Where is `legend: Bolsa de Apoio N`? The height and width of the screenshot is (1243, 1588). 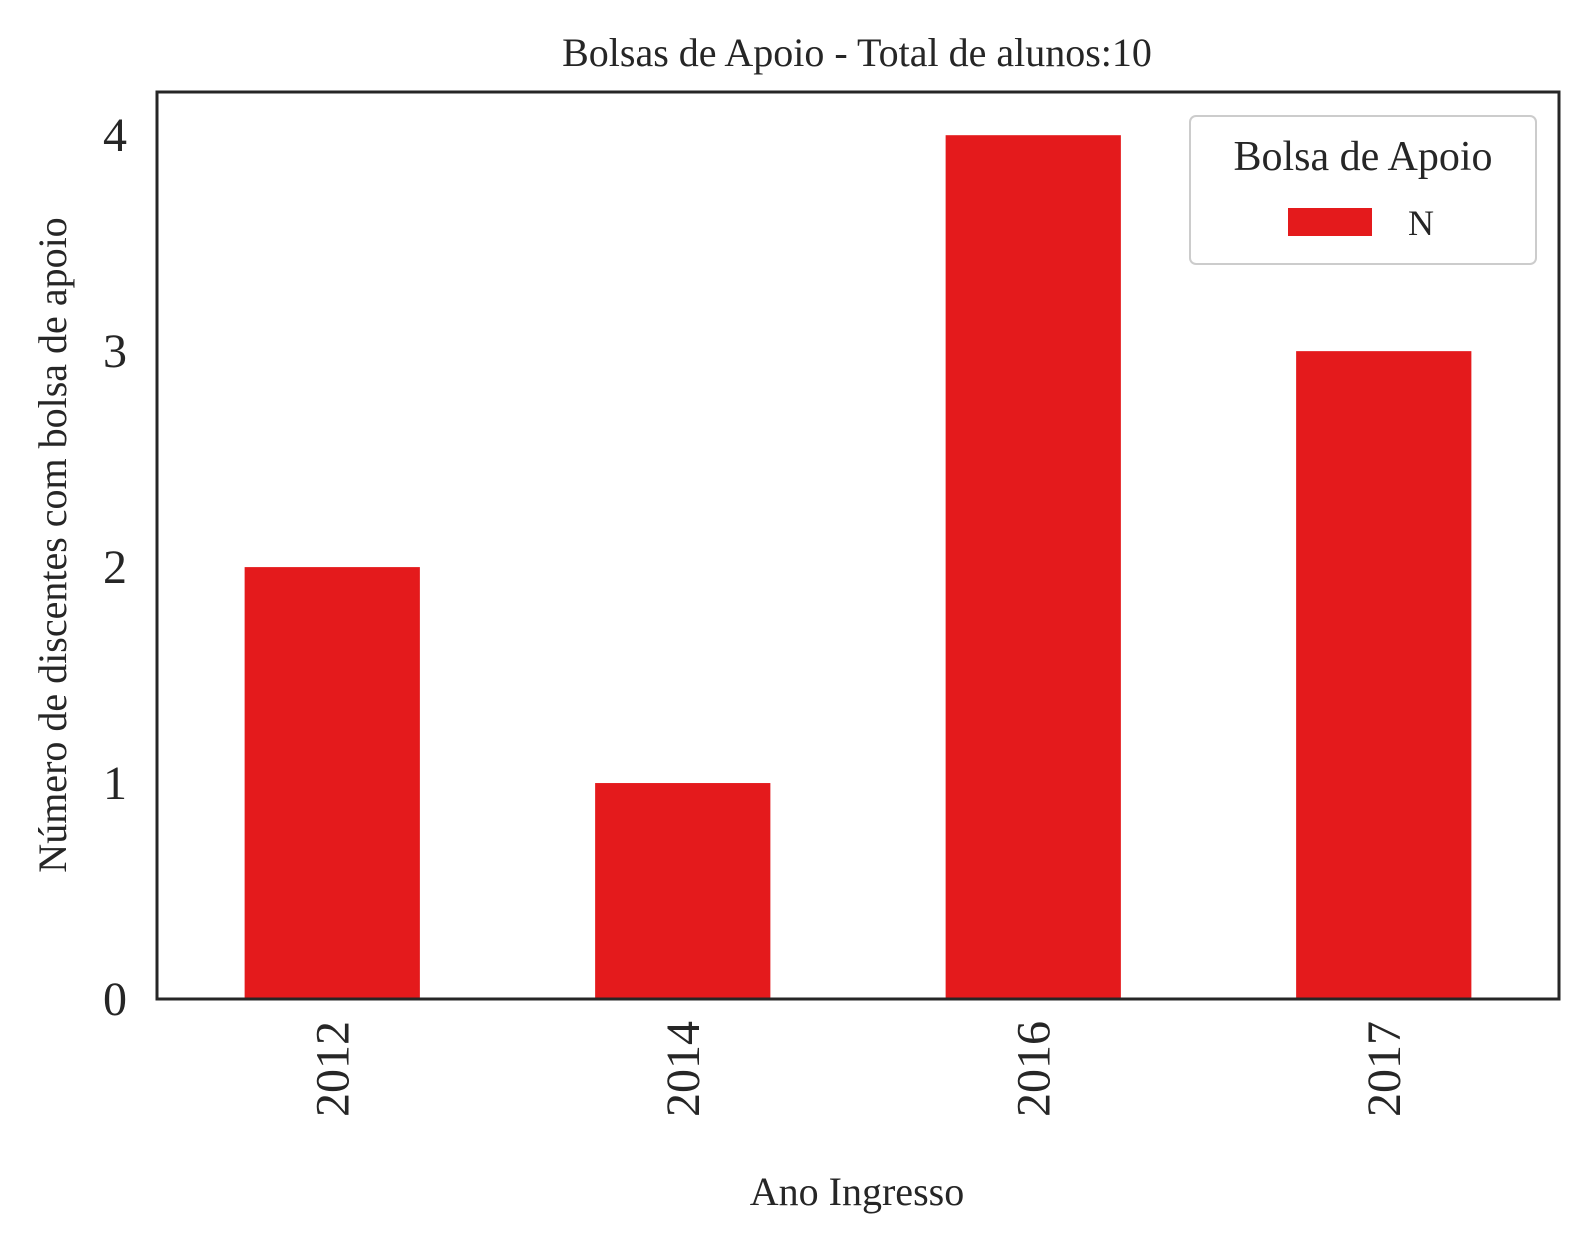
legend: Bolsa de Apoio N is located at coordinates (1363, 190).